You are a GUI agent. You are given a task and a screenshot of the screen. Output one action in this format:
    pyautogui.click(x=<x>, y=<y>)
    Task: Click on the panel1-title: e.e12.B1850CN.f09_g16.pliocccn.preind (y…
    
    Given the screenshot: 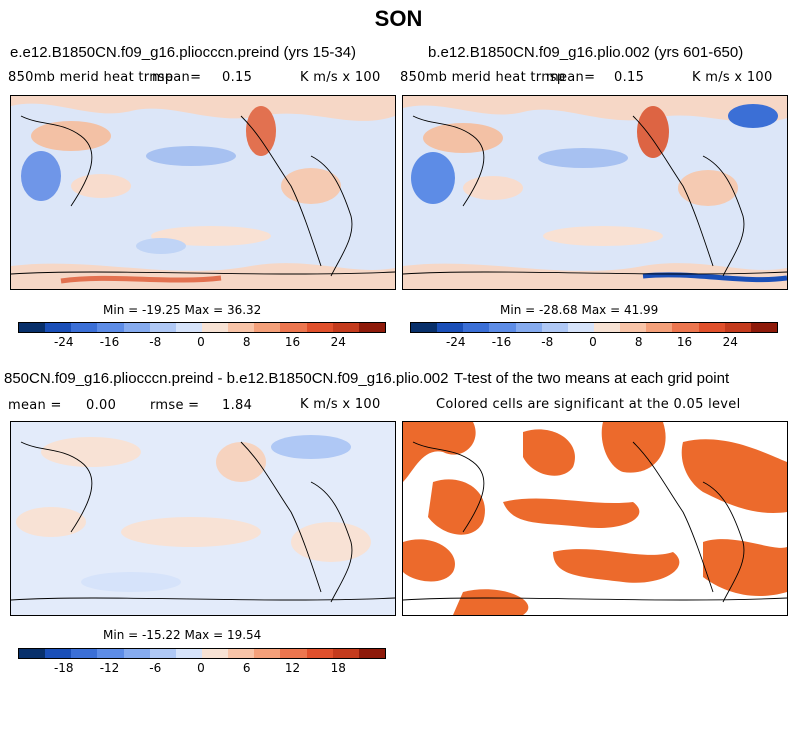 What is the action you would take?
    pyautogui.click(x=183, y=52)
    